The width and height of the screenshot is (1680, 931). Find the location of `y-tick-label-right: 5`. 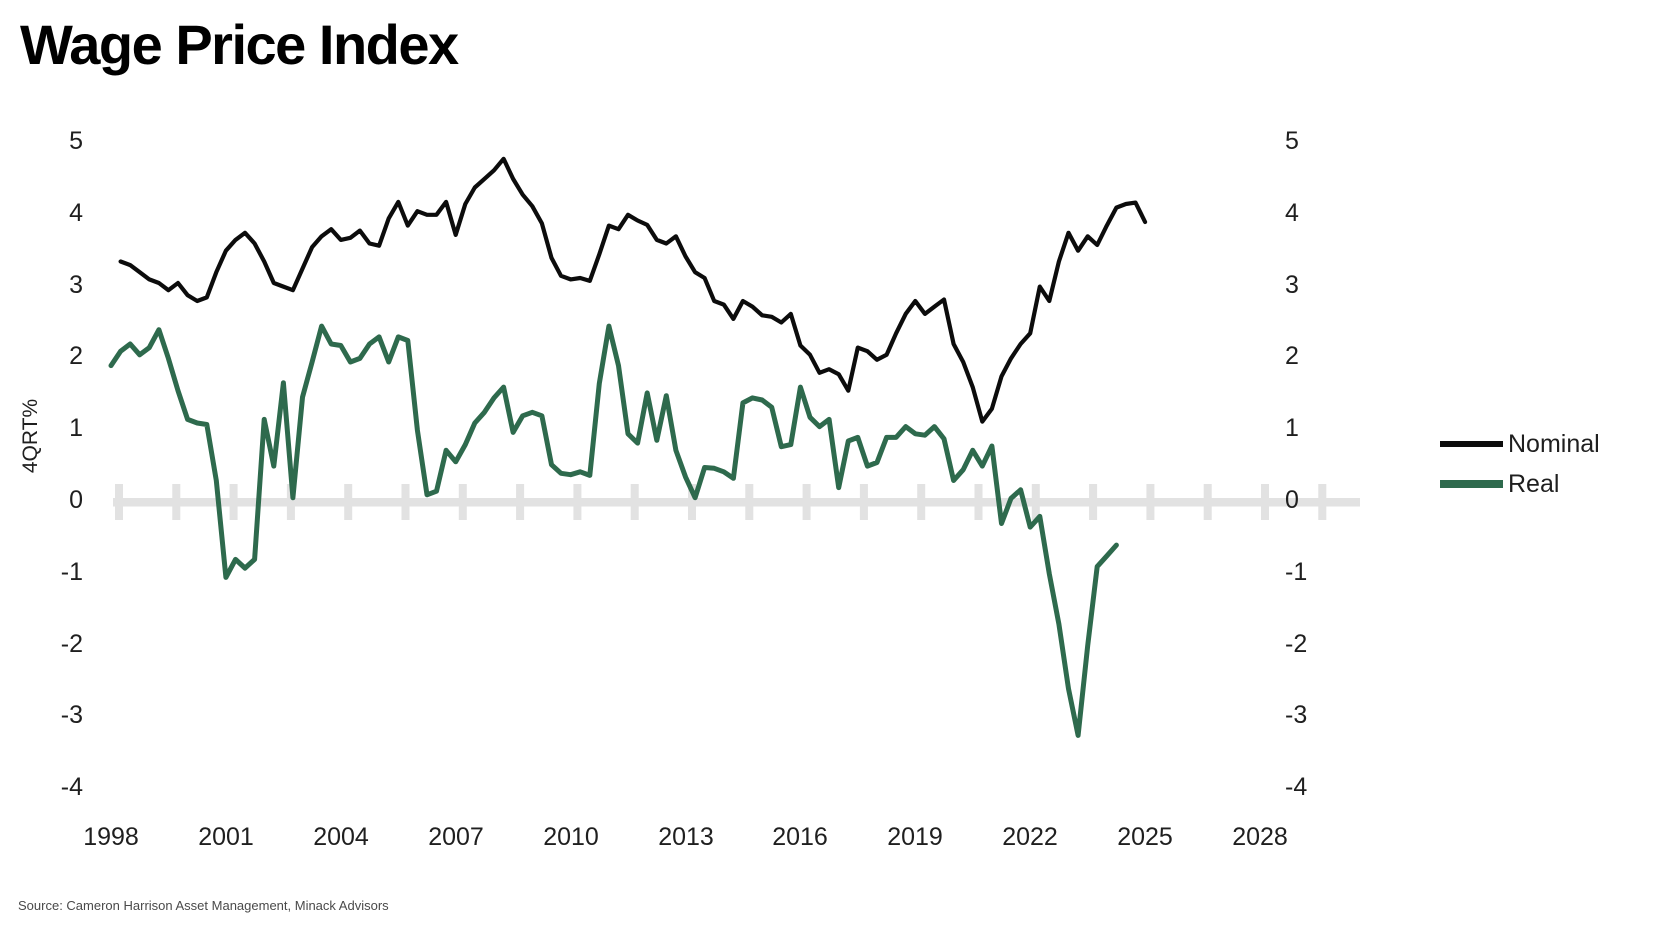

y-tick-label-right: 5 is located at coordinates (1292, 141).